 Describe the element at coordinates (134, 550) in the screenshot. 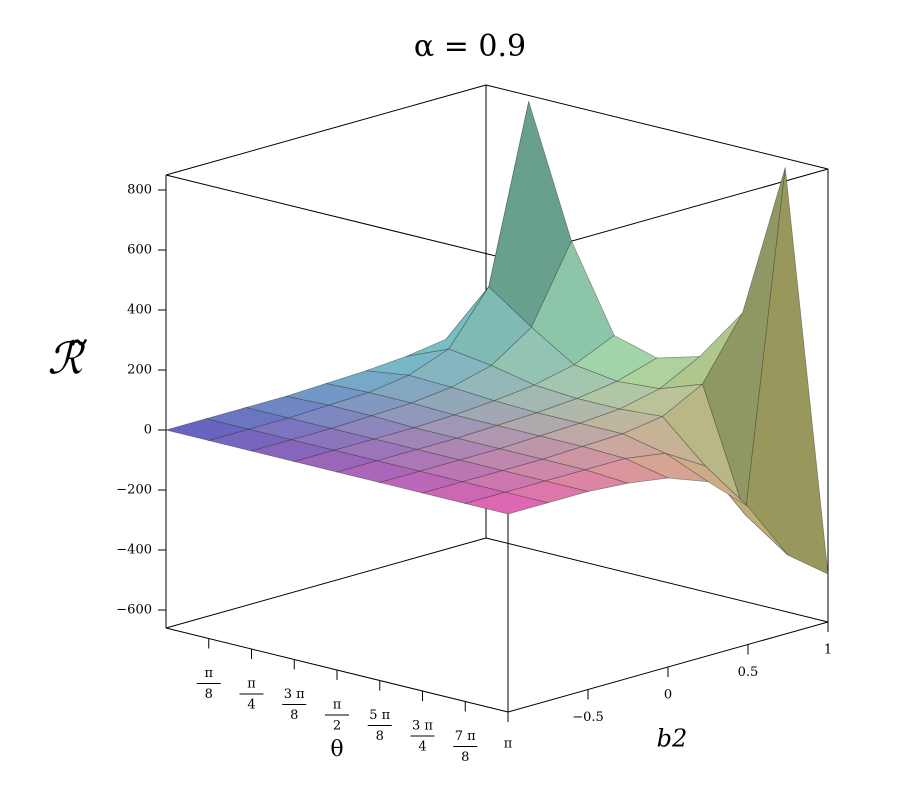

I see `z-tick-label: −400` at that location.